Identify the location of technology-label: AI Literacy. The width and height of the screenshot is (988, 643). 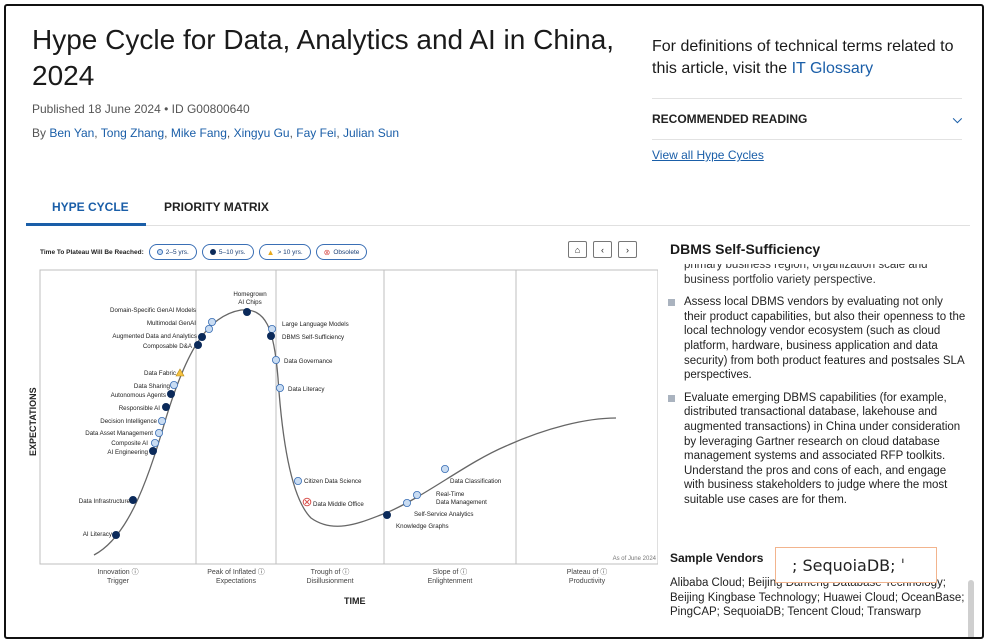
(98, 534).